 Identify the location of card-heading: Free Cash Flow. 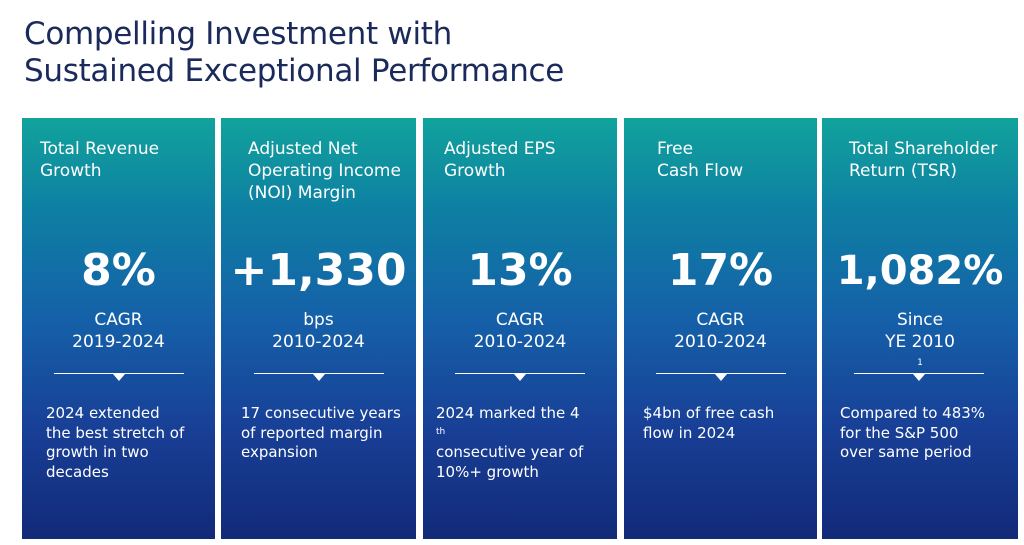
(700, 160).